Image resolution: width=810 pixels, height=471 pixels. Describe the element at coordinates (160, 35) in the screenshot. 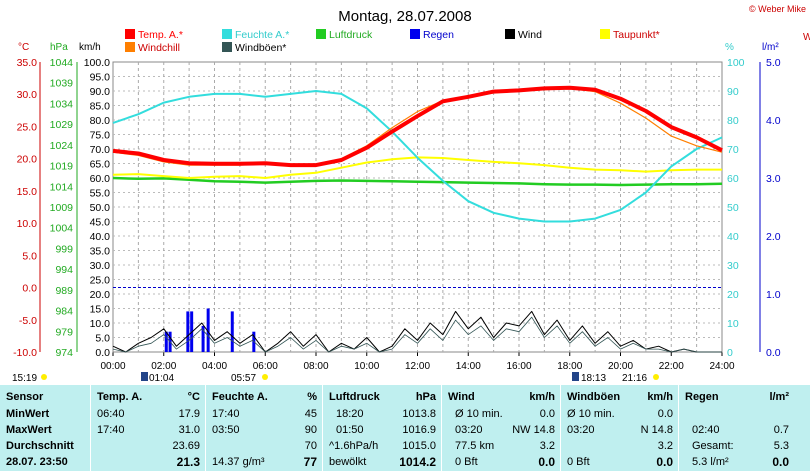

I see `legend-label: Temp. A.*` at that location.